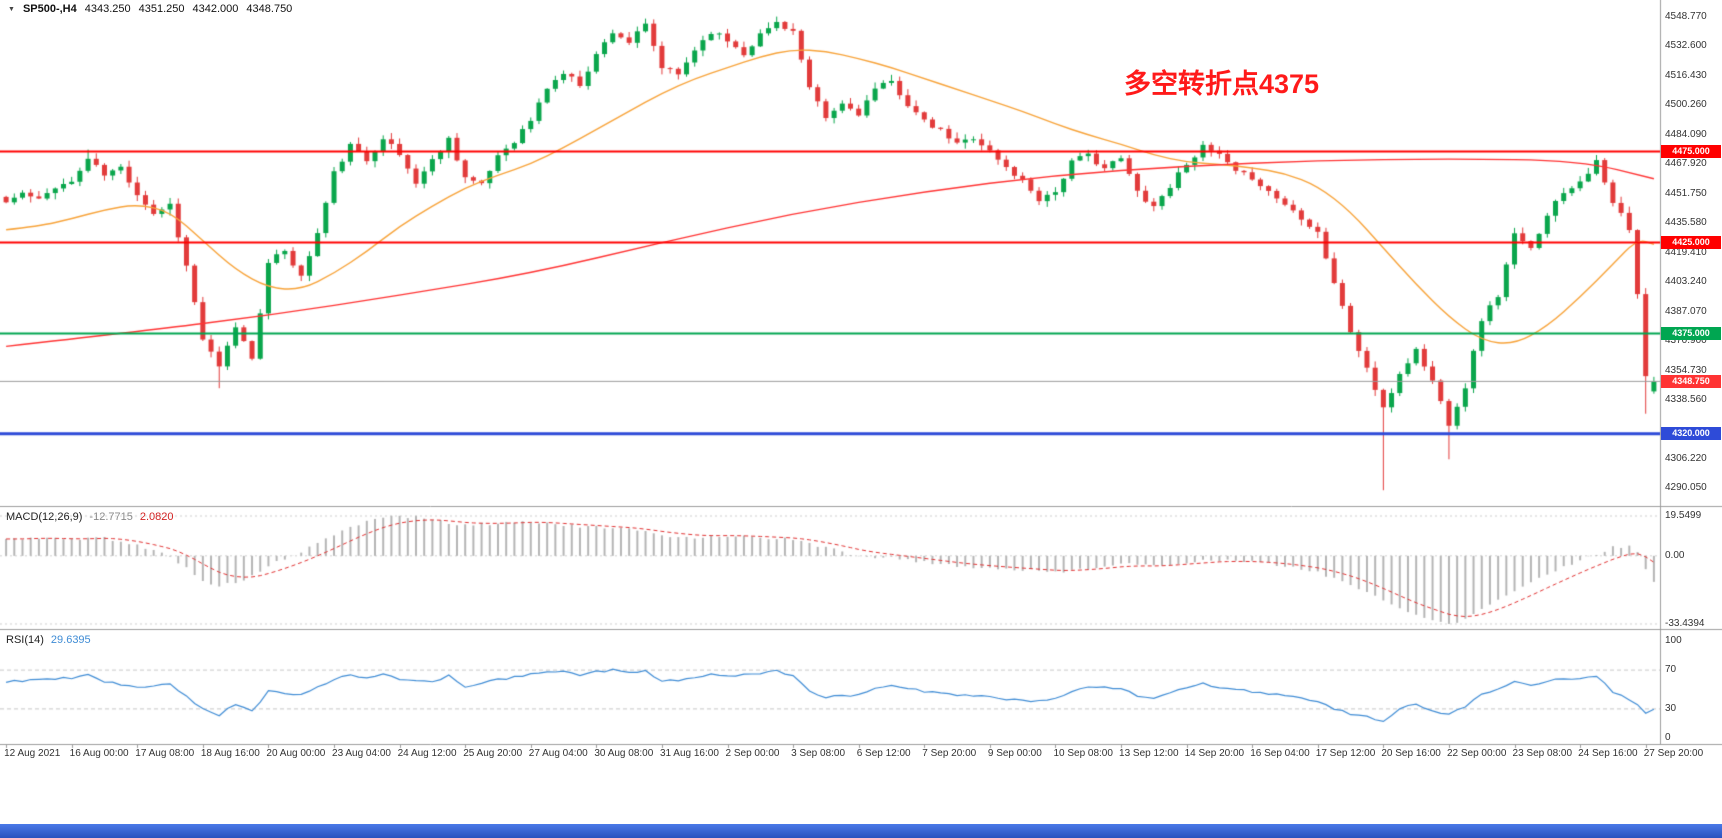 The height and width of the screenshot is (838, 1722). What do you see at coordinates (44, 517) in the screenshot?
I see `macd-title: MACD(12,26,9)` at bounding box center [44, 517].